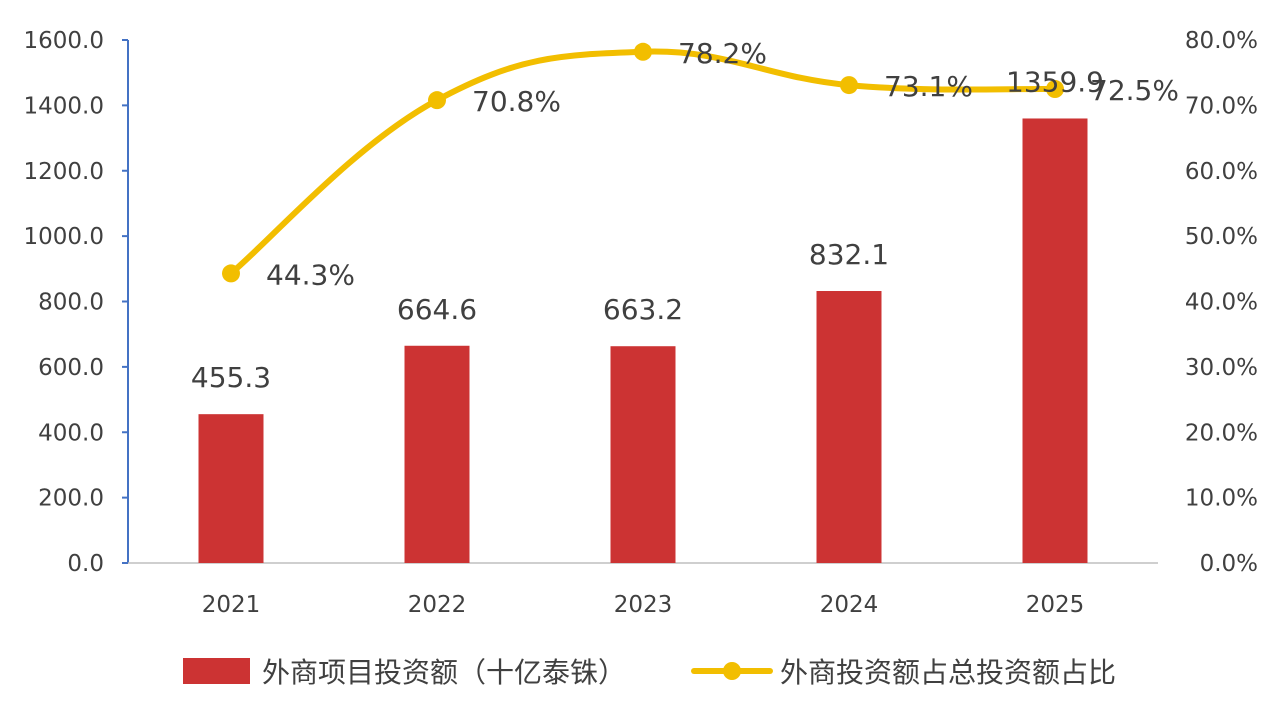 This screenshot has height=716, width=1280. Describe the element at coordinates (1221, 433) in the screenshot. I see `y-right-tick-label: 20.0%` at that location.